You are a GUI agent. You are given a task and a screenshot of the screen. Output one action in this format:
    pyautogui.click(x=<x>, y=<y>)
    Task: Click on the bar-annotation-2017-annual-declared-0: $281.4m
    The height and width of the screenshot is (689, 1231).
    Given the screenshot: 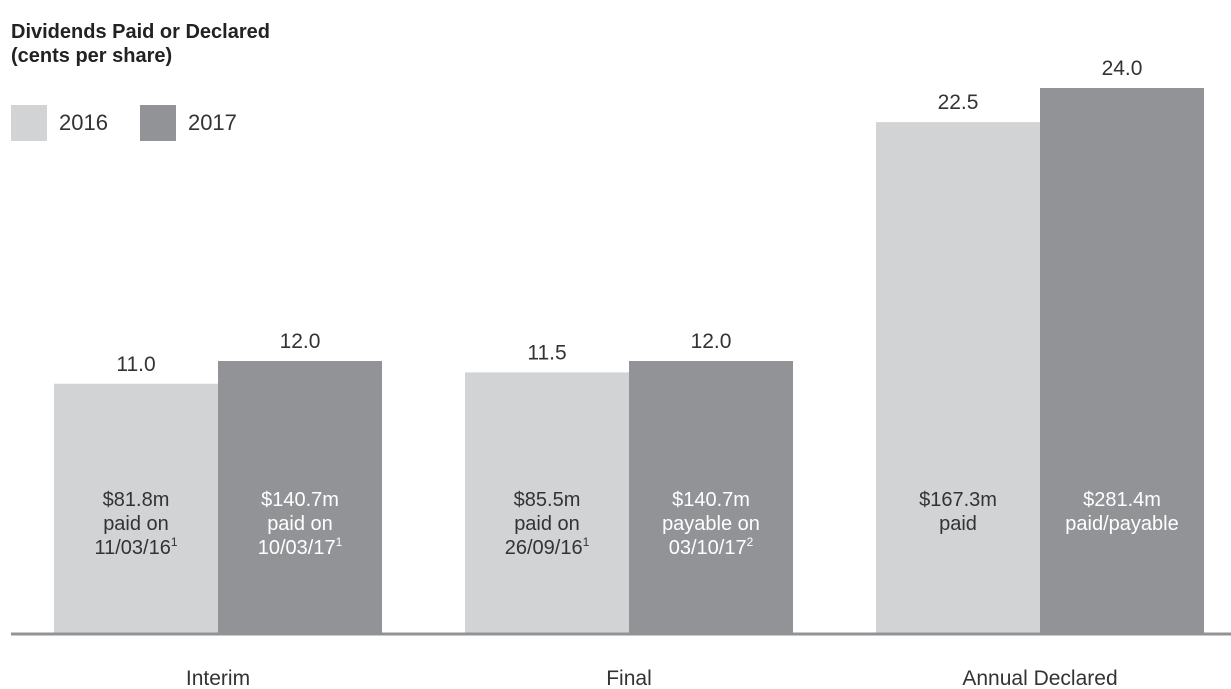 What is the action you would take?
    pyautogui.click(x=1122, y=500)
    